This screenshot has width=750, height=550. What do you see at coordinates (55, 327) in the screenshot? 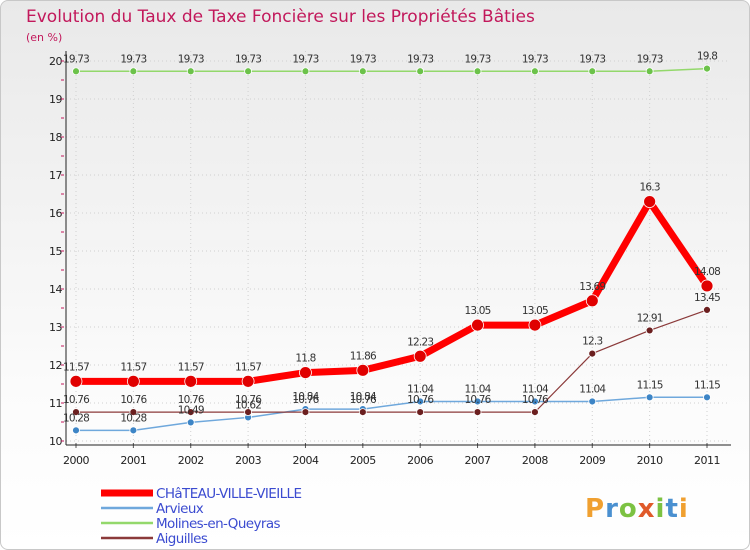
I see `y-tick-label: 13` at bounding box center [55, 327].